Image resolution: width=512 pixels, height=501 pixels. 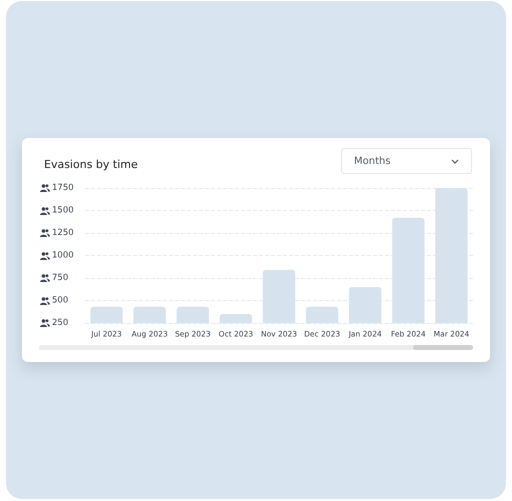 I want to click on y-tick-label: 1750, so click(x=63, y=188).